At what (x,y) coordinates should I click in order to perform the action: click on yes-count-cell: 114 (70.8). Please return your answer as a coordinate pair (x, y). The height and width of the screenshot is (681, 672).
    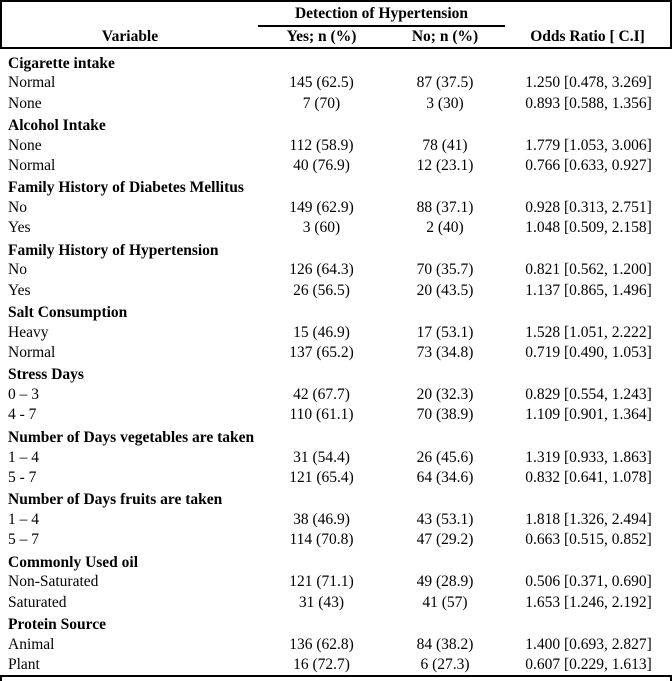
    Looking at the image, I should click on (321, 540).